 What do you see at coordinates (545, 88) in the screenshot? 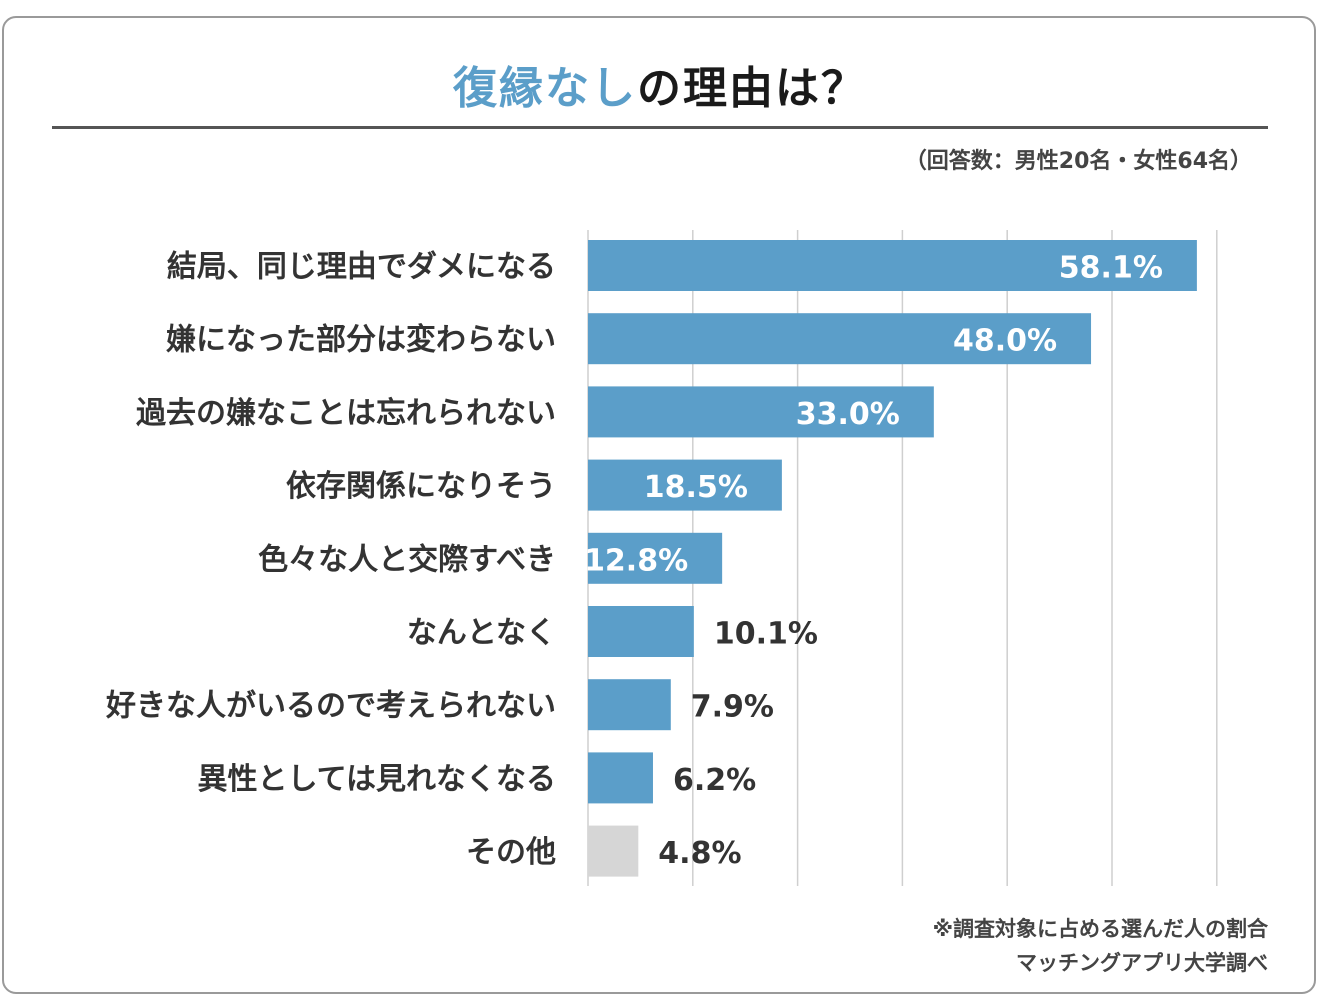
I see `title-accent: 復縁なし` at bounding box center [545, 88].